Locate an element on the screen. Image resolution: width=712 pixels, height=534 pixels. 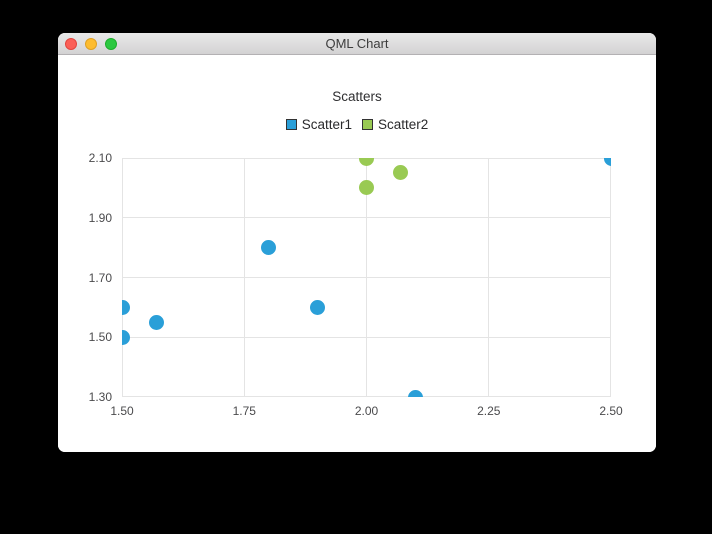
close-button is located at coordinates (71, 43).